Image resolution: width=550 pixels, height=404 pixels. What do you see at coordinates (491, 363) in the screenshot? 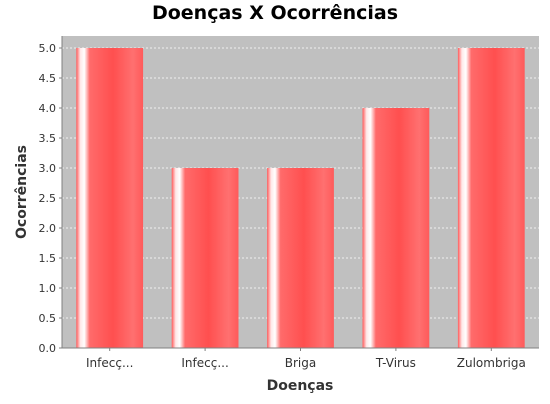
I see `x-tick-label: Zulombriga` at bounding box center [491, 363].